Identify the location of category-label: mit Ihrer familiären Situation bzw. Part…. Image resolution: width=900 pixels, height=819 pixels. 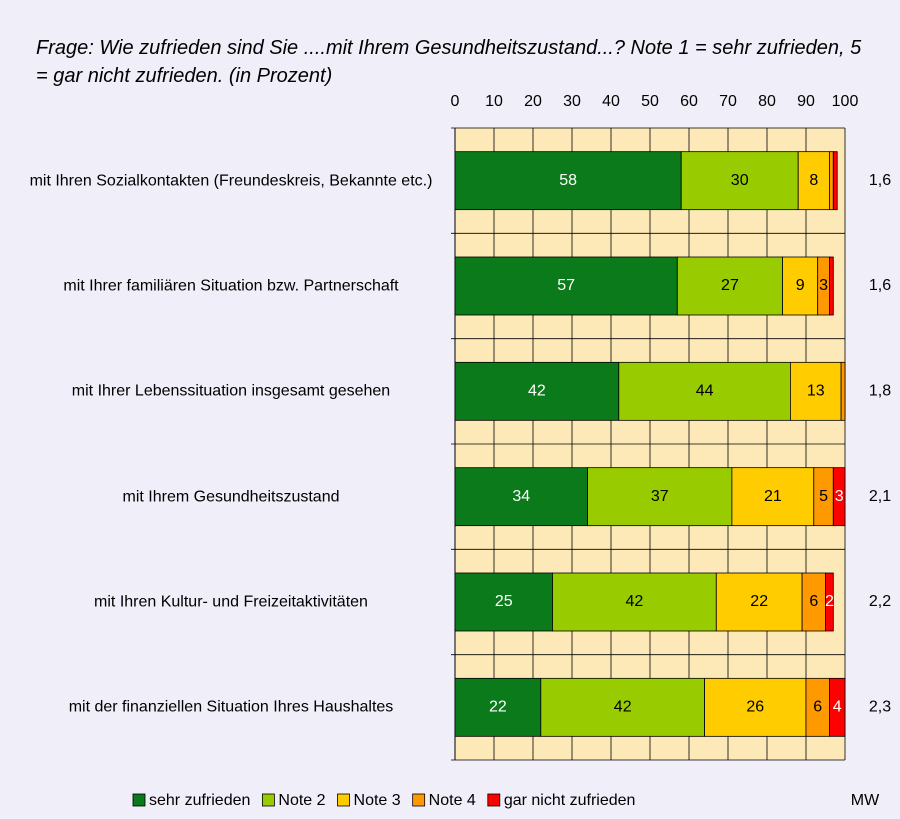
(231, 286).